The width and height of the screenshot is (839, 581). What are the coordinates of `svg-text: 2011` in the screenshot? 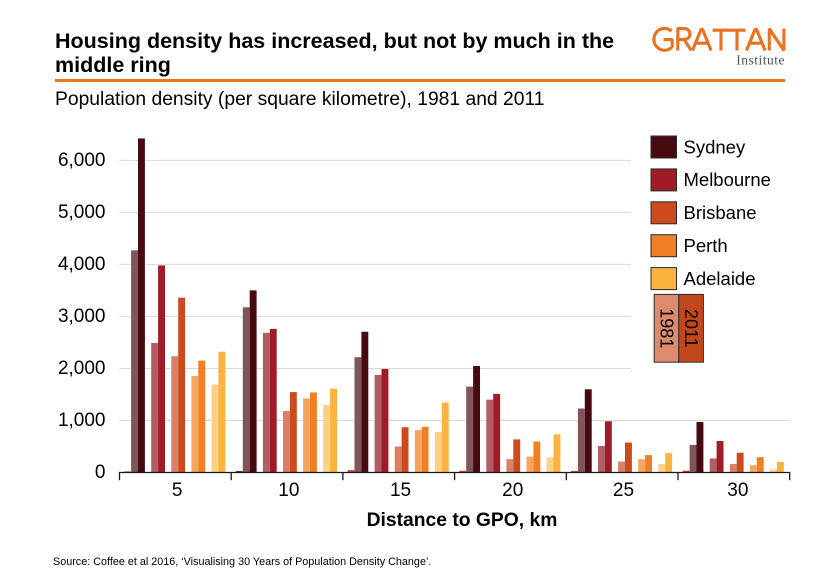 It's located at (691, 328).